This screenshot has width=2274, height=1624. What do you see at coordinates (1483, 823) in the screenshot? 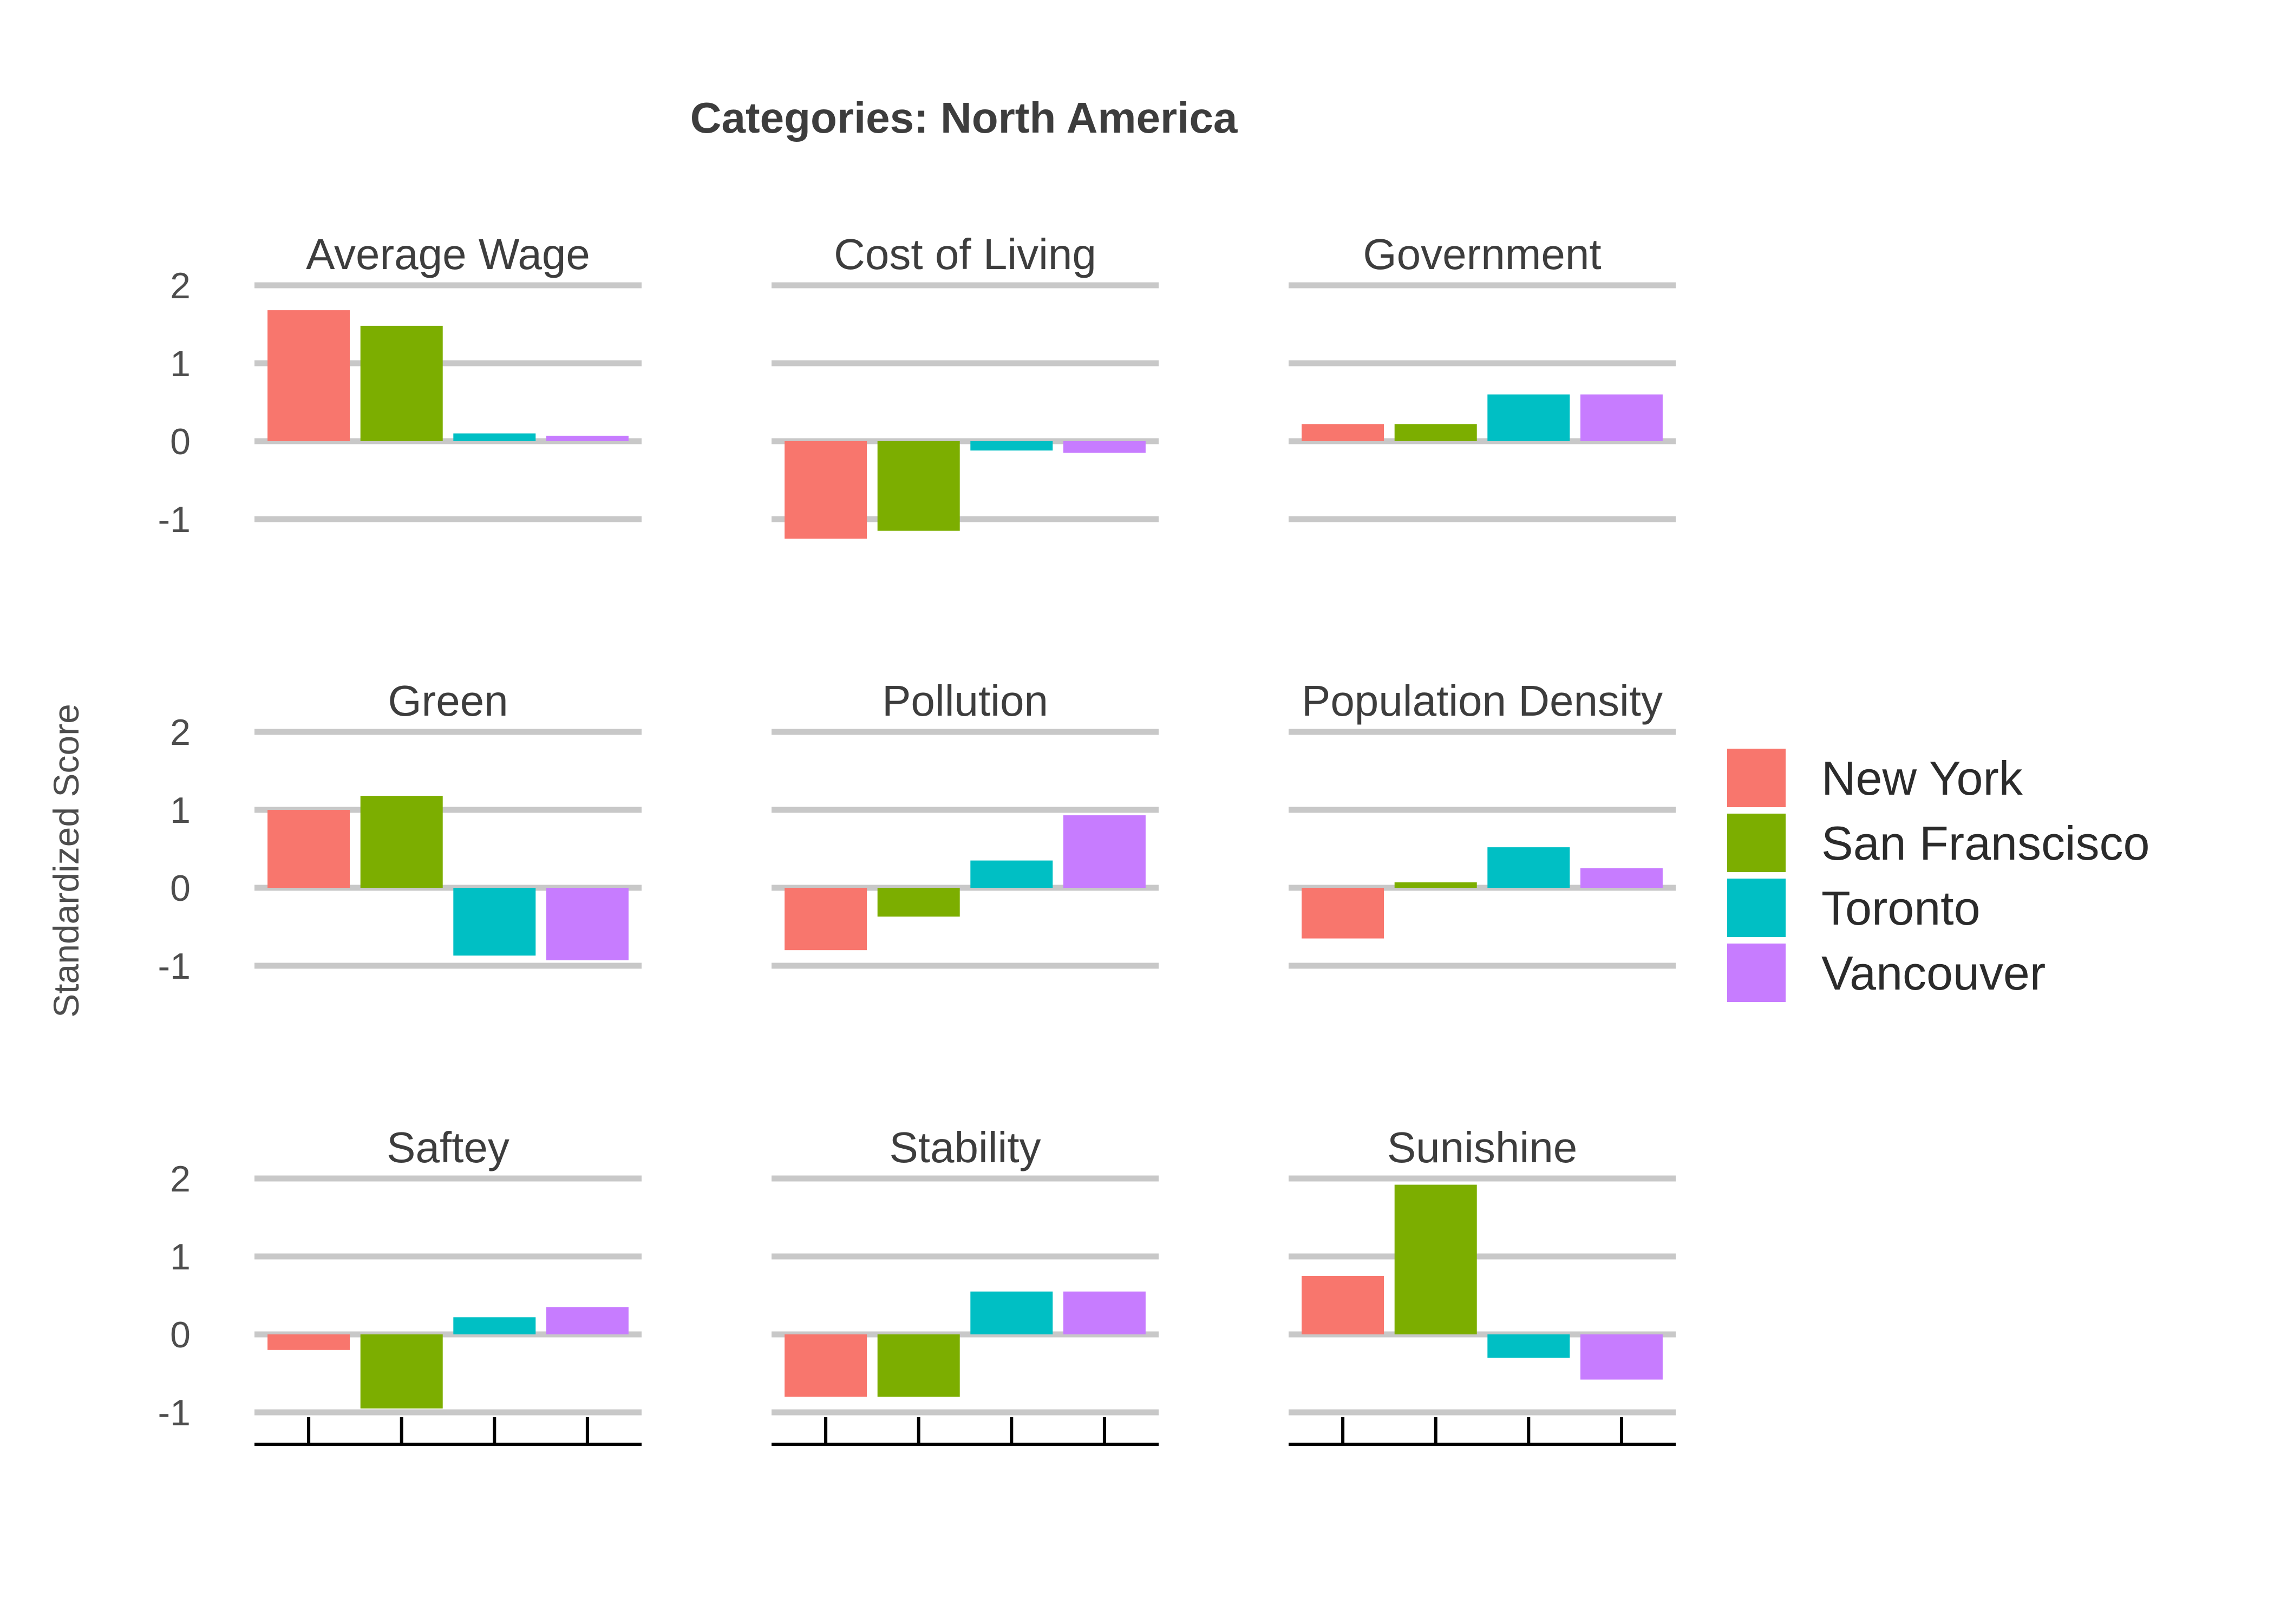
I see `panel-population-density: Population Density` at bounding box center [1483, 823].